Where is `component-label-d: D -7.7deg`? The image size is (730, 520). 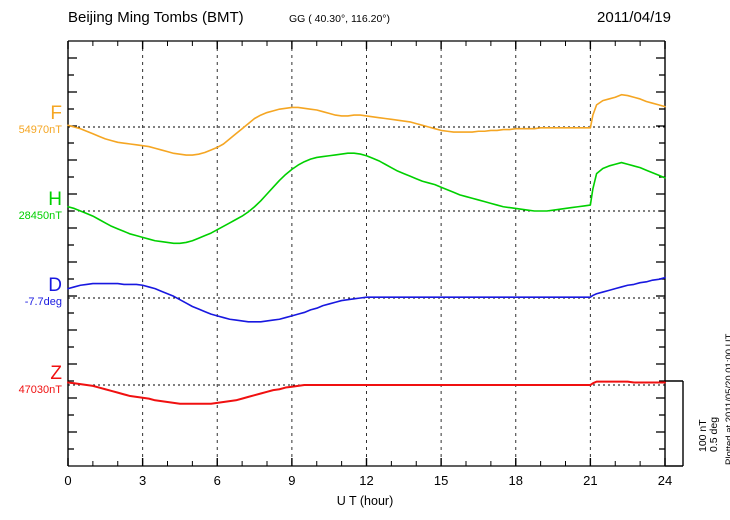 component-label-d: D -7.7deg is located at coordinates (33, 292).